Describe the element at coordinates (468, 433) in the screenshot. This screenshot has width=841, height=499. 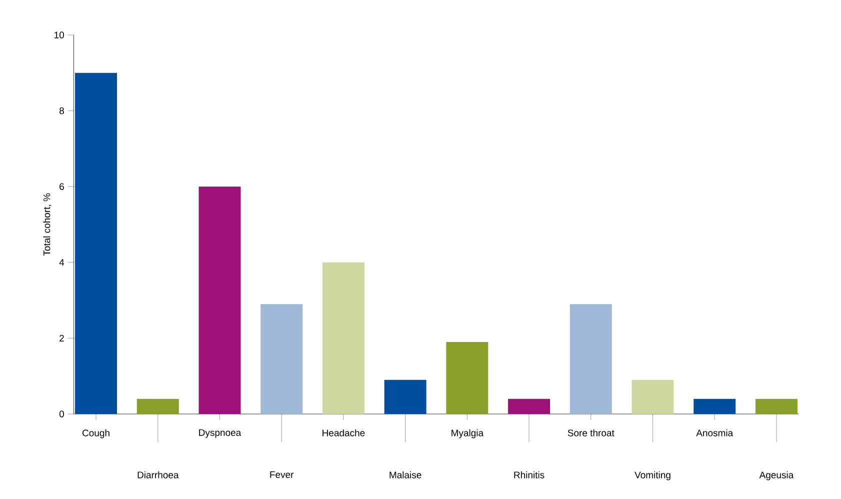
I see `x-tick-label: Myalgia` at that location.